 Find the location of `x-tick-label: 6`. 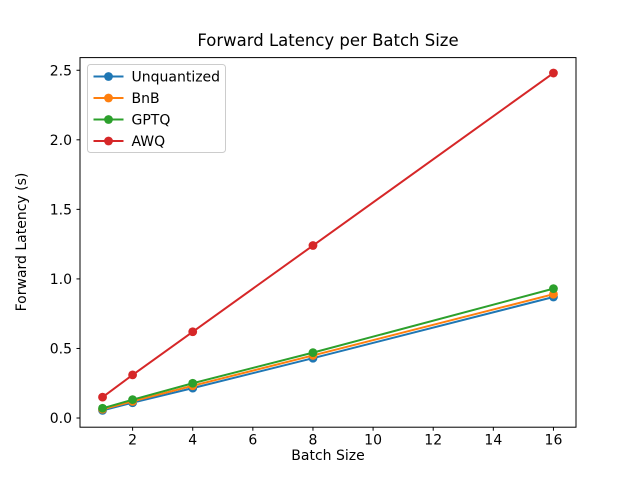

x-tick-label: 6 is located at coordinates (252, 441).